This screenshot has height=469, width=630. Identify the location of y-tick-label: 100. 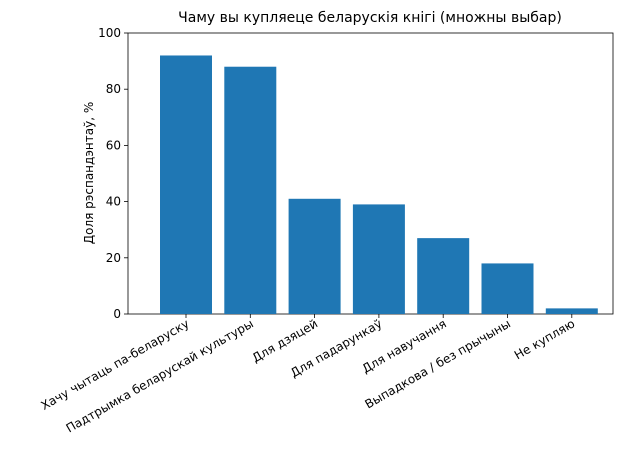
(109, 33).